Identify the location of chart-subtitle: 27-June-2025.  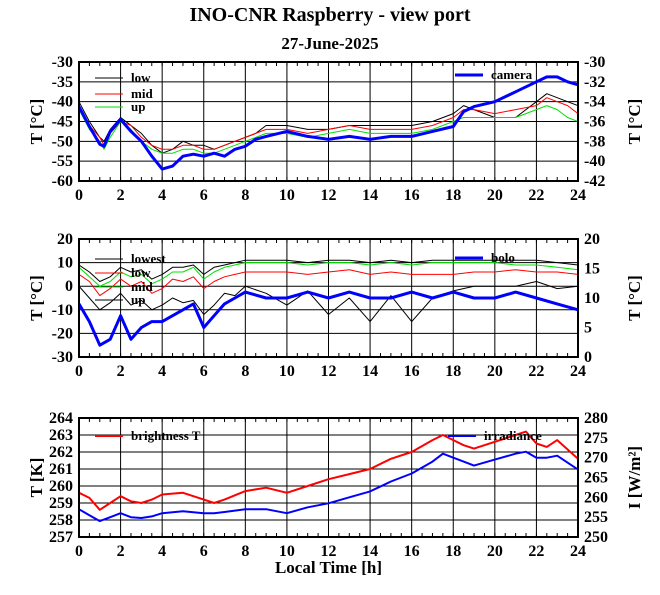
(329, 43).